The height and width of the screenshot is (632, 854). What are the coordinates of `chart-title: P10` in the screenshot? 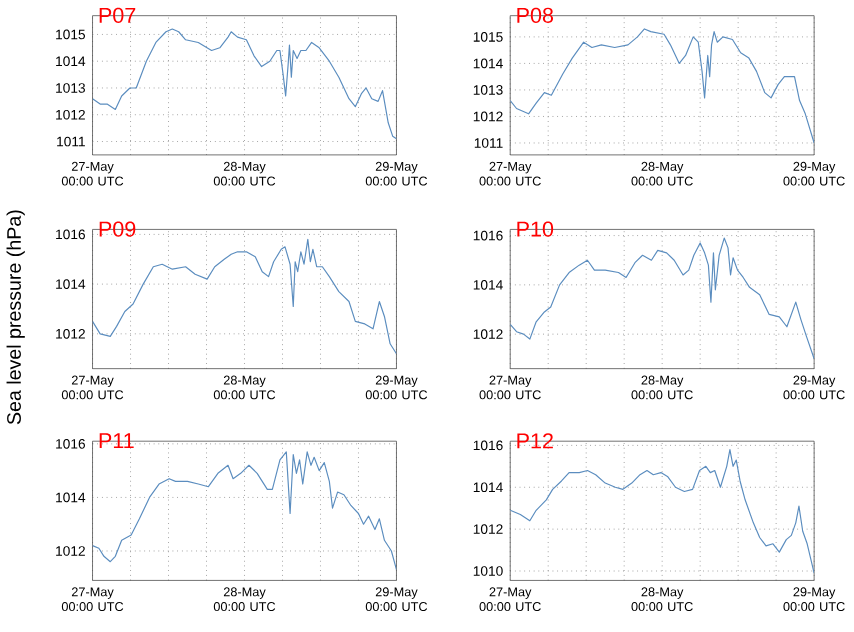 It's located at (535, 229).